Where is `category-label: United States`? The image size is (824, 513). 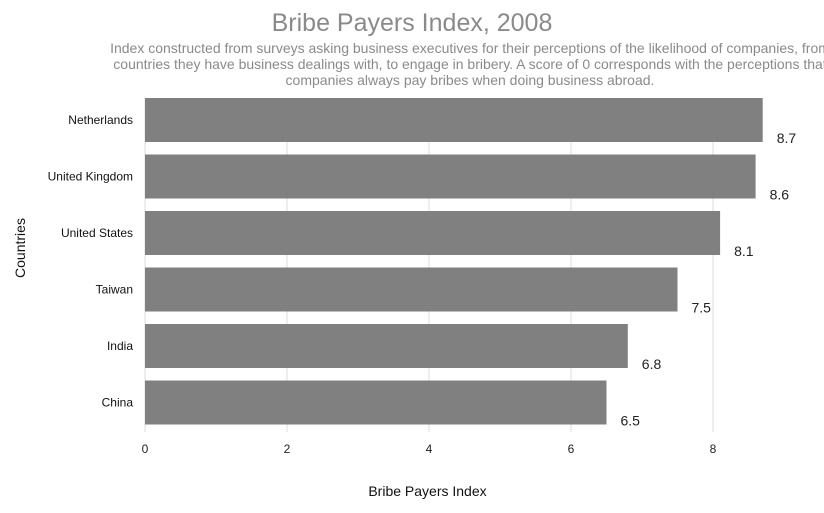
category-label: United States is located at coordinates (97, 233).